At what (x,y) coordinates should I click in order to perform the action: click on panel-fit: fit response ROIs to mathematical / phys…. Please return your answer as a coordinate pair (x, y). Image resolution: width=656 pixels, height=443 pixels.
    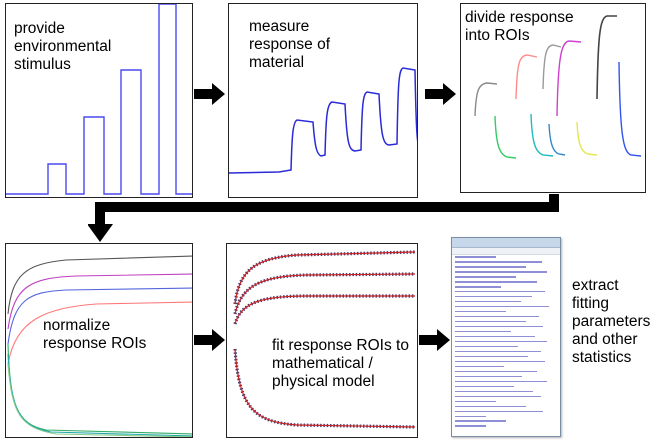
    Looking at the image, I should click on (322, 340).